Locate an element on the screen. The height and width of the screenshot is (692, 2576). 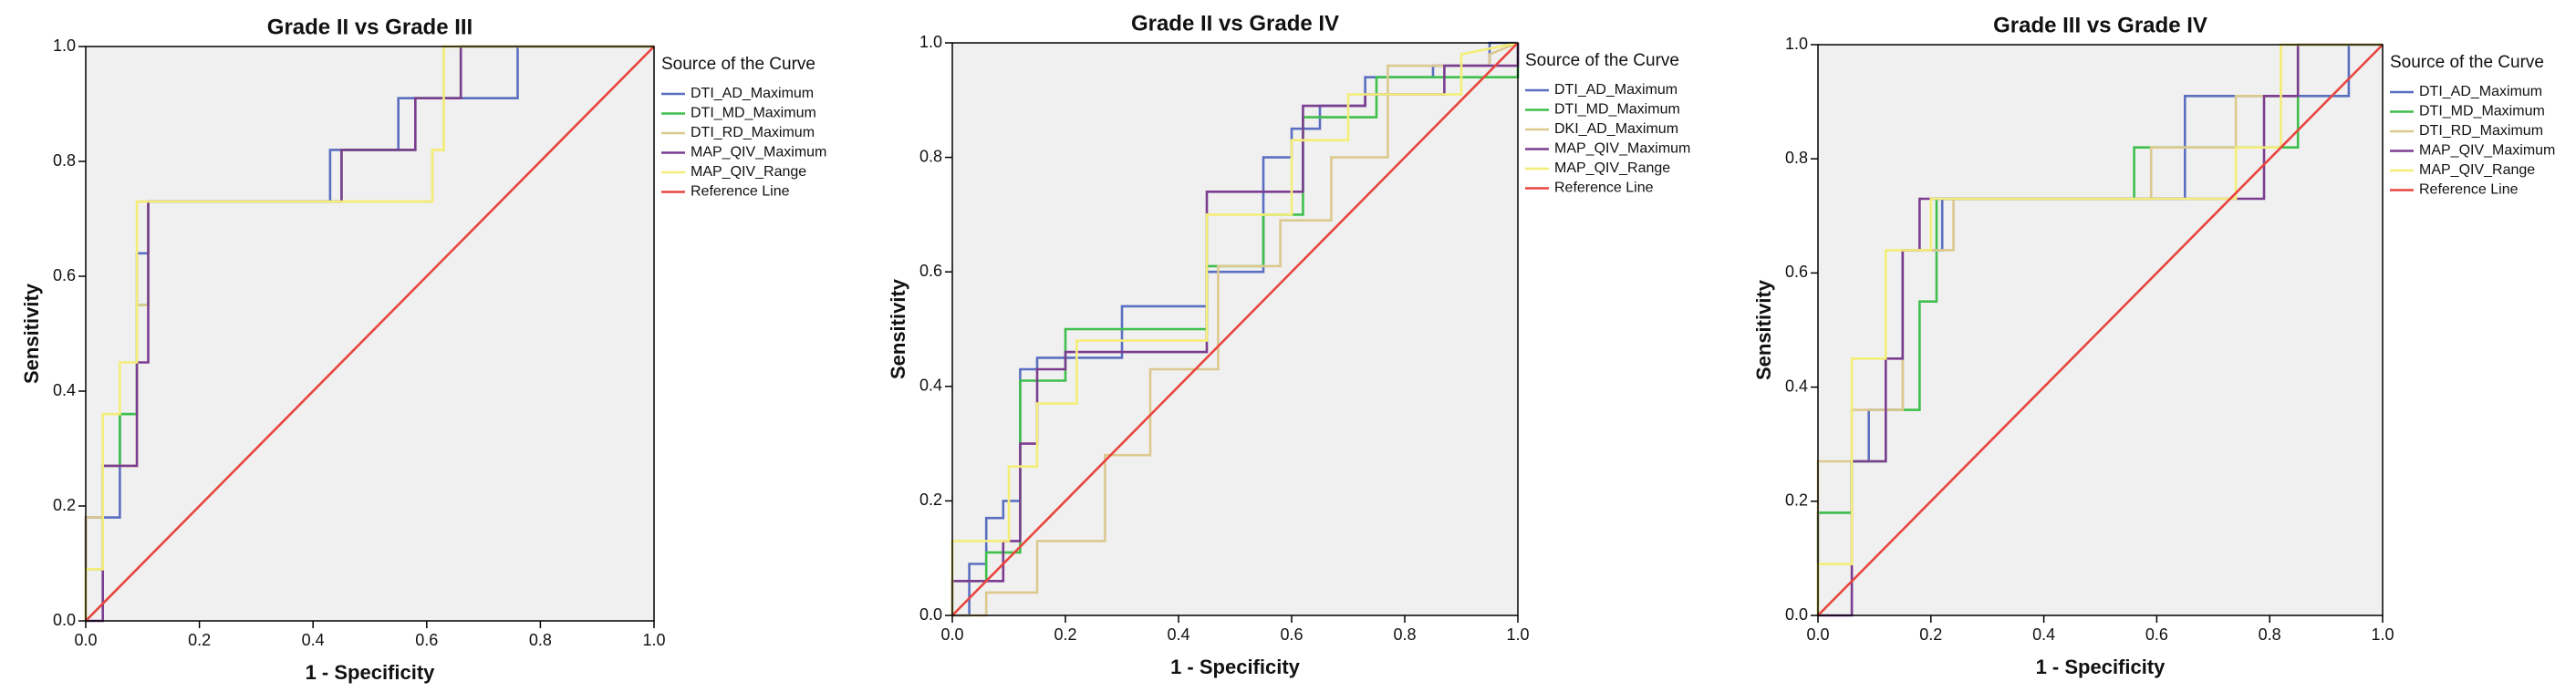
legend-label: DKI_AD_Maximum is located at coordinates (1616, 129).